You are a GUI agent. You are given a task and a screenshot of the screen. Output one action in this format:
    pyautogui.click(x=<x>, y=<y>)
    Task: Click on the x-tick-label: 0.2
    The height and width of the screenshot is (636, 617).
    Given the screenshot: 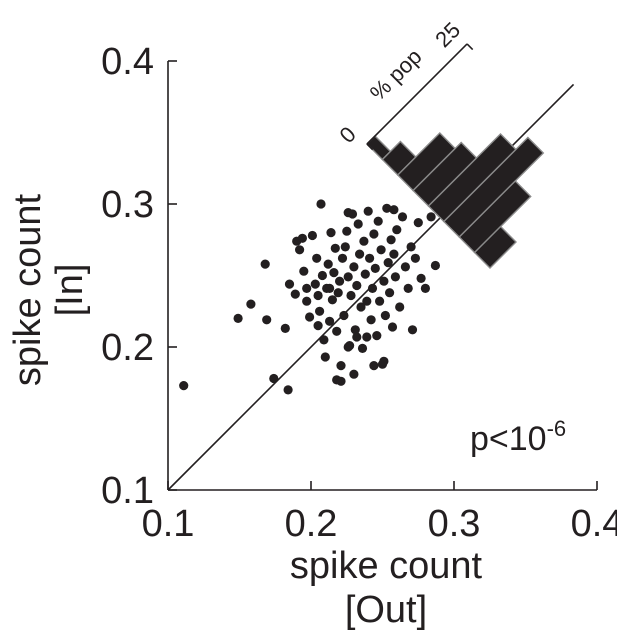 What is the action you would take?
    pyautogui.click(x=311, y=524)
    